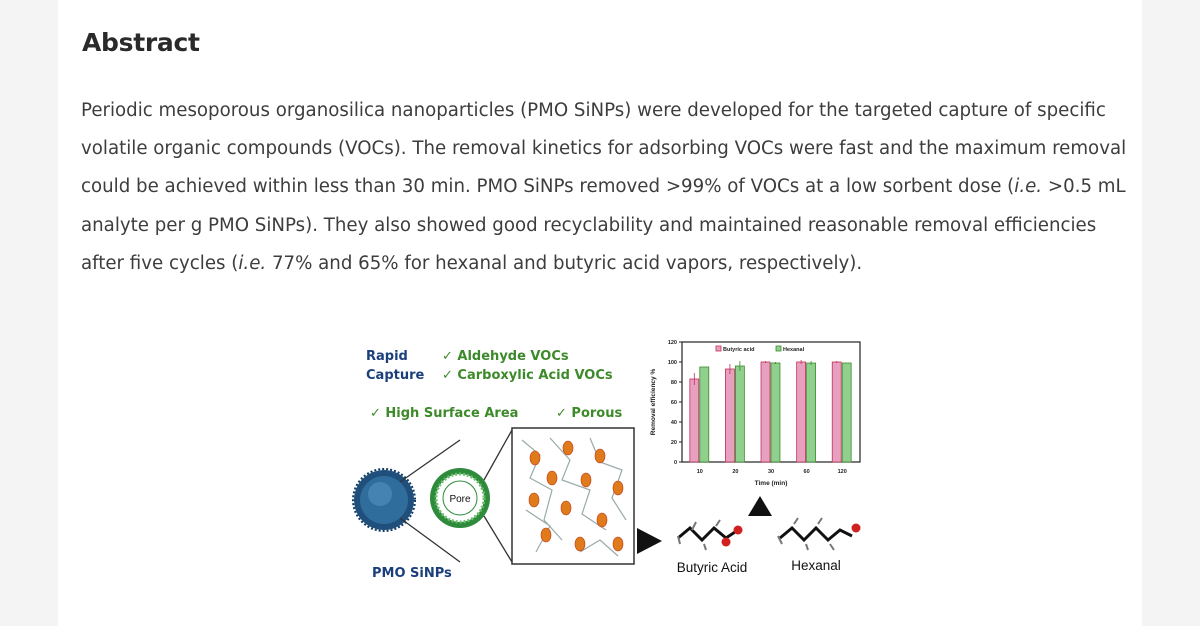  Describe the element at coordinates (672, 343) in the screenshot. I see `y-tick-label: 120` at that location.